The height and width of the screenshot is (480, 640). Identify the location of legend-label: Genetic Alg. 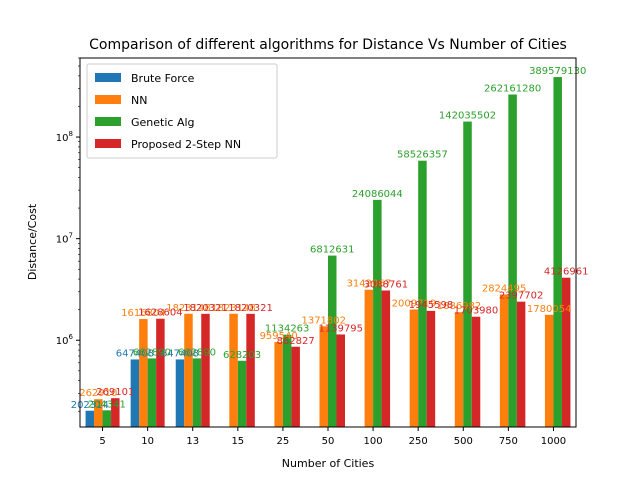
(163, 122).